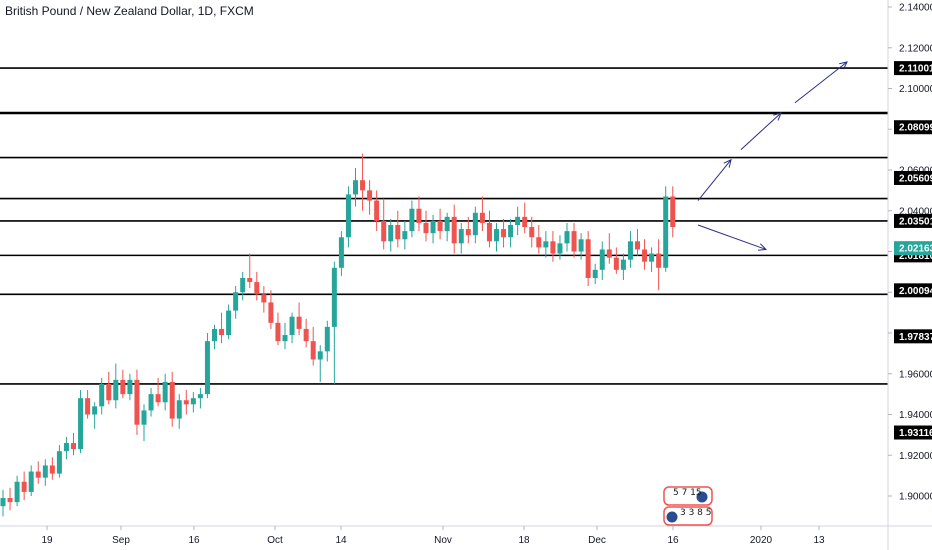 This screenshot has height=550, width=932. Describe the element at coordinates (672, 517) in the screenshot. I see `badge-bottom-flag-icon` at that location.